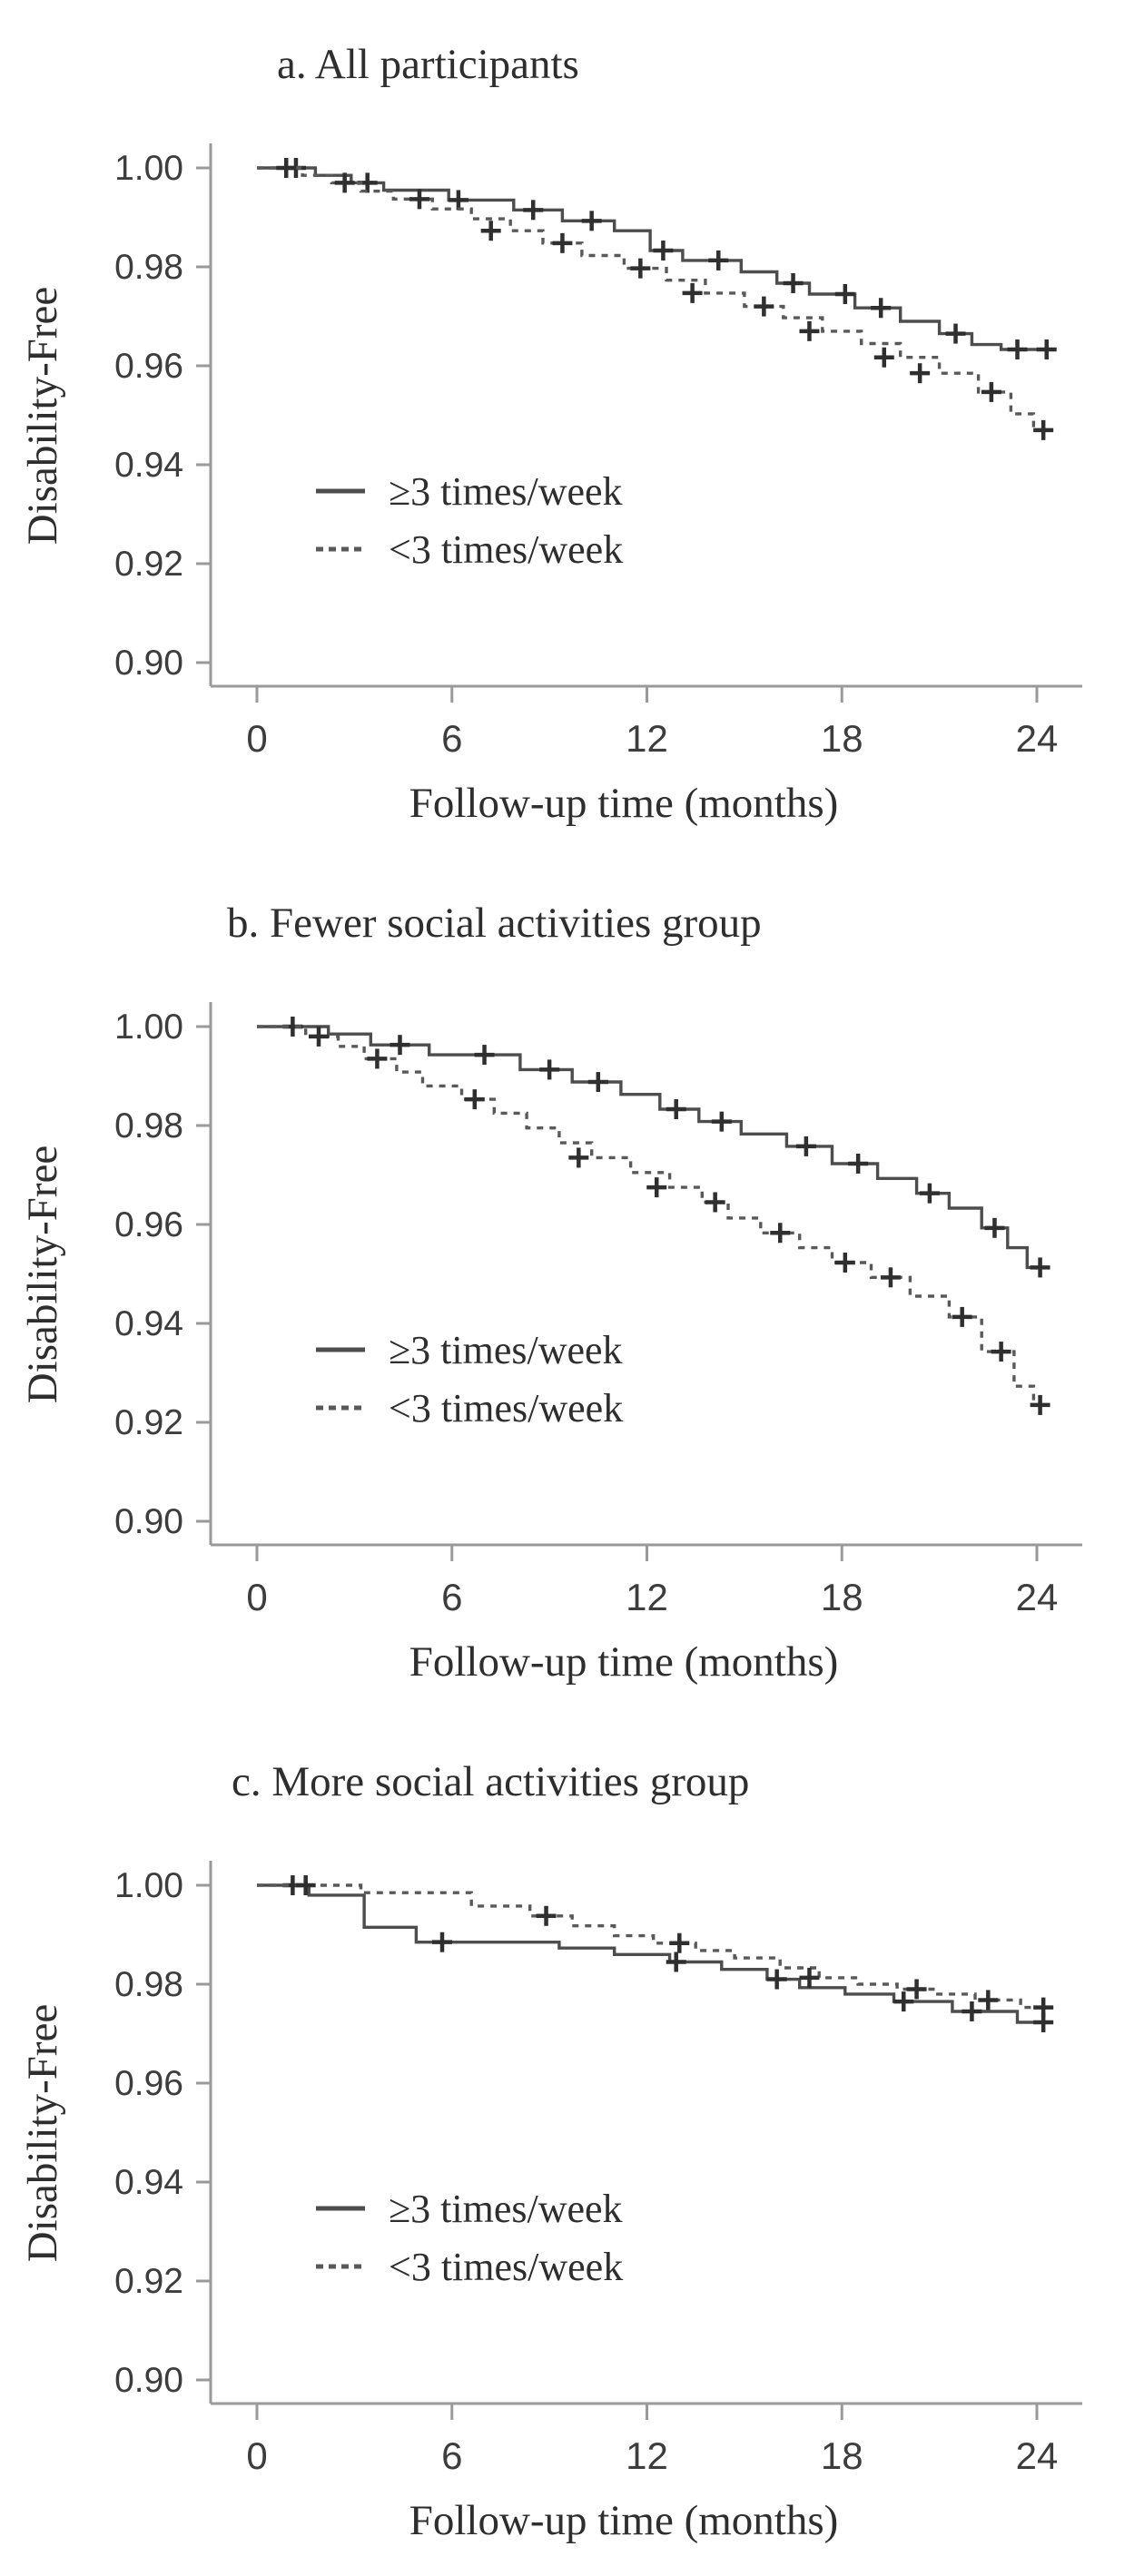 This screenshot has width=1144, height=2576. I want to click on panel-a-title: a. All participants, so click(428, 64).